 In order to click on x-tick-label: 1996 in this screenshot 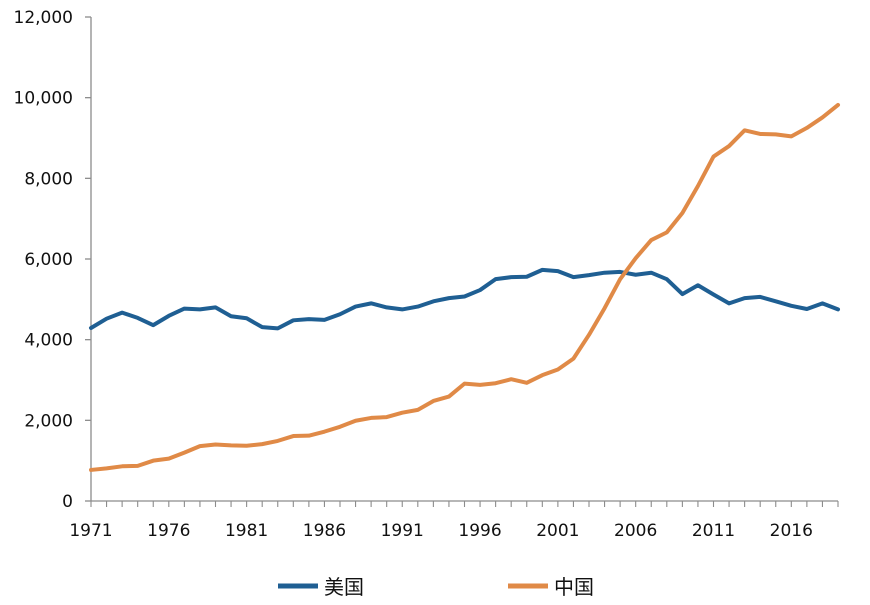, I will do `click(479, 531)`.